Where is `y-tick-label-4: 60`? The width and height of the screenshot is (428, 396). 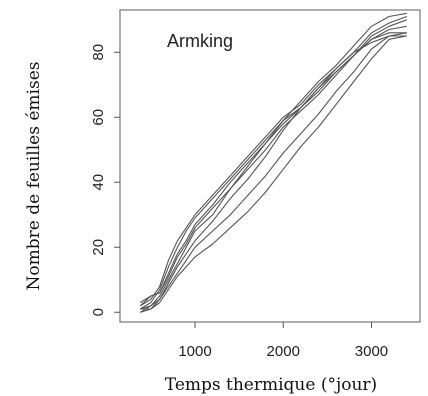
y-tick-label-4: 60 is located at coordinates (98, 117).